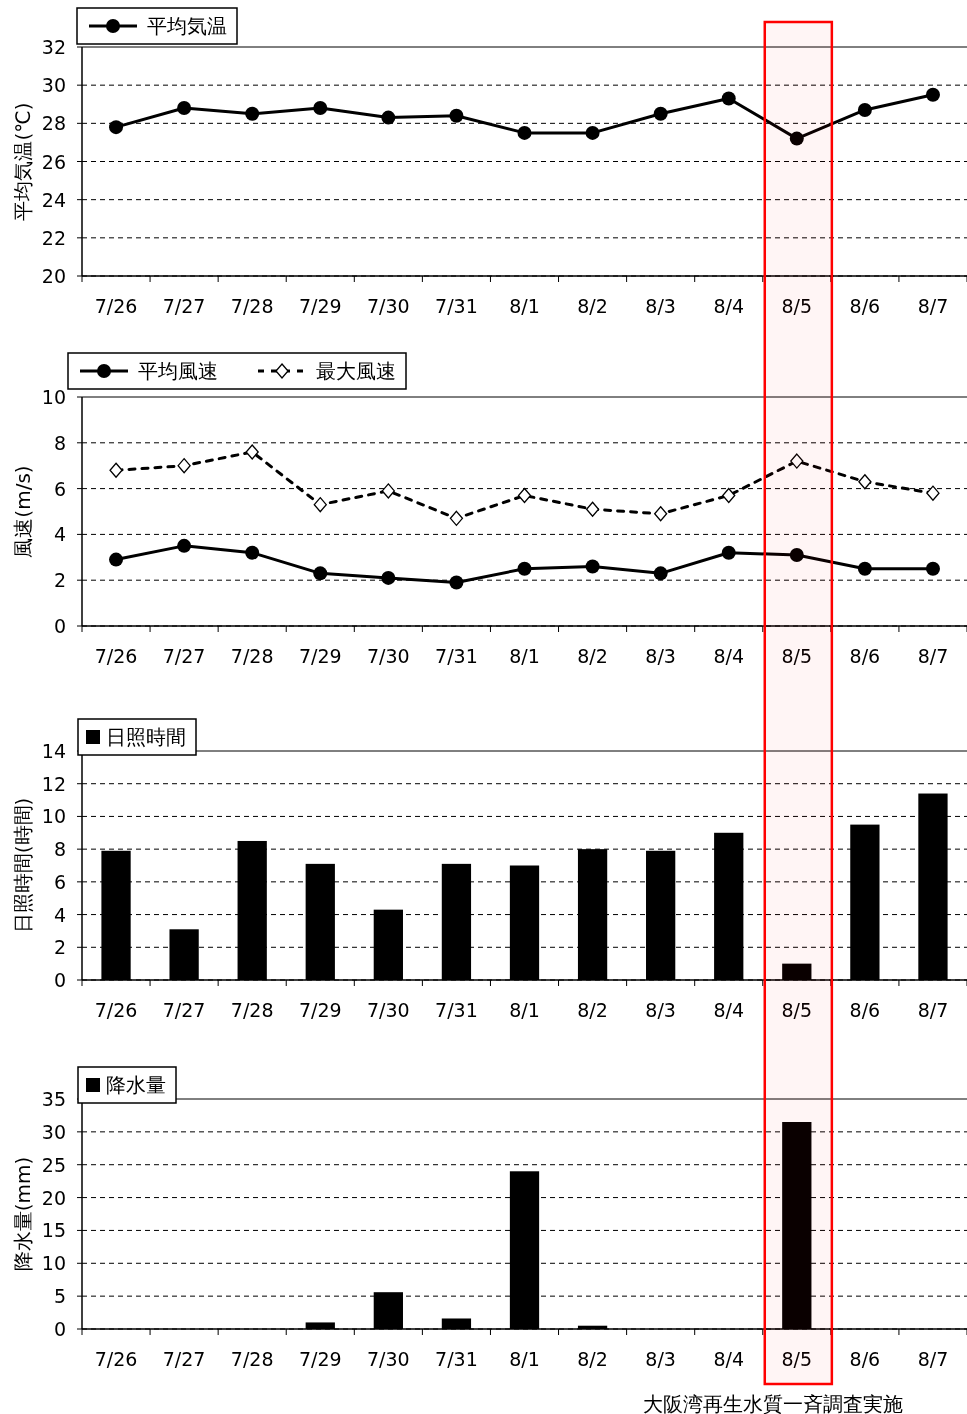 The image size is (967, 1414). What do you see at coordinates (59, 1296) in the screenshot?
I see `y-tick-label: 5` at bounding box center [59, 1296].